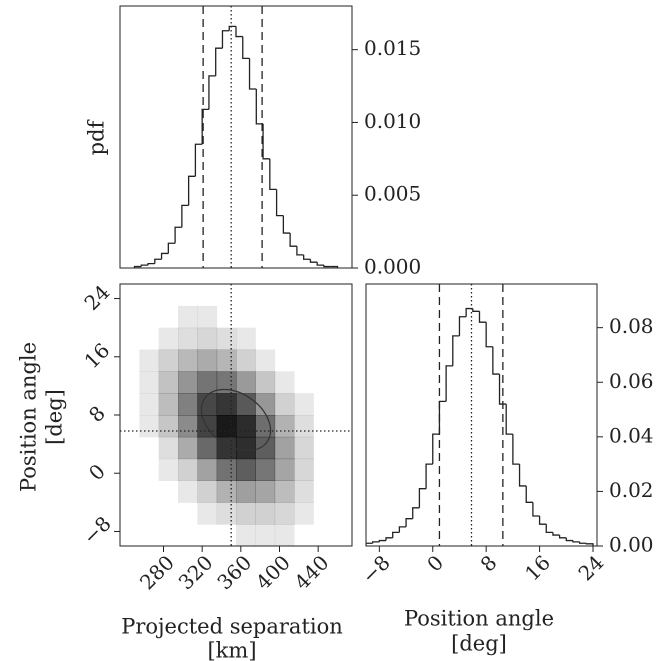 Image resolution: width=663 pixels, height=661 pixels. Describe the element at coordinates (97, 472) in the screenshot. I see `y-tick-label: 0` at that location.